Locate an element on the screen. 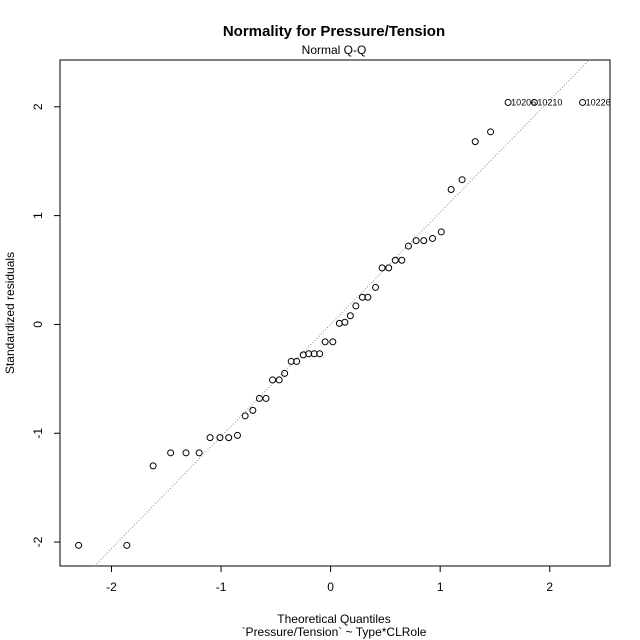  x-tick-label: -1 is located at coordinates (221, 587).